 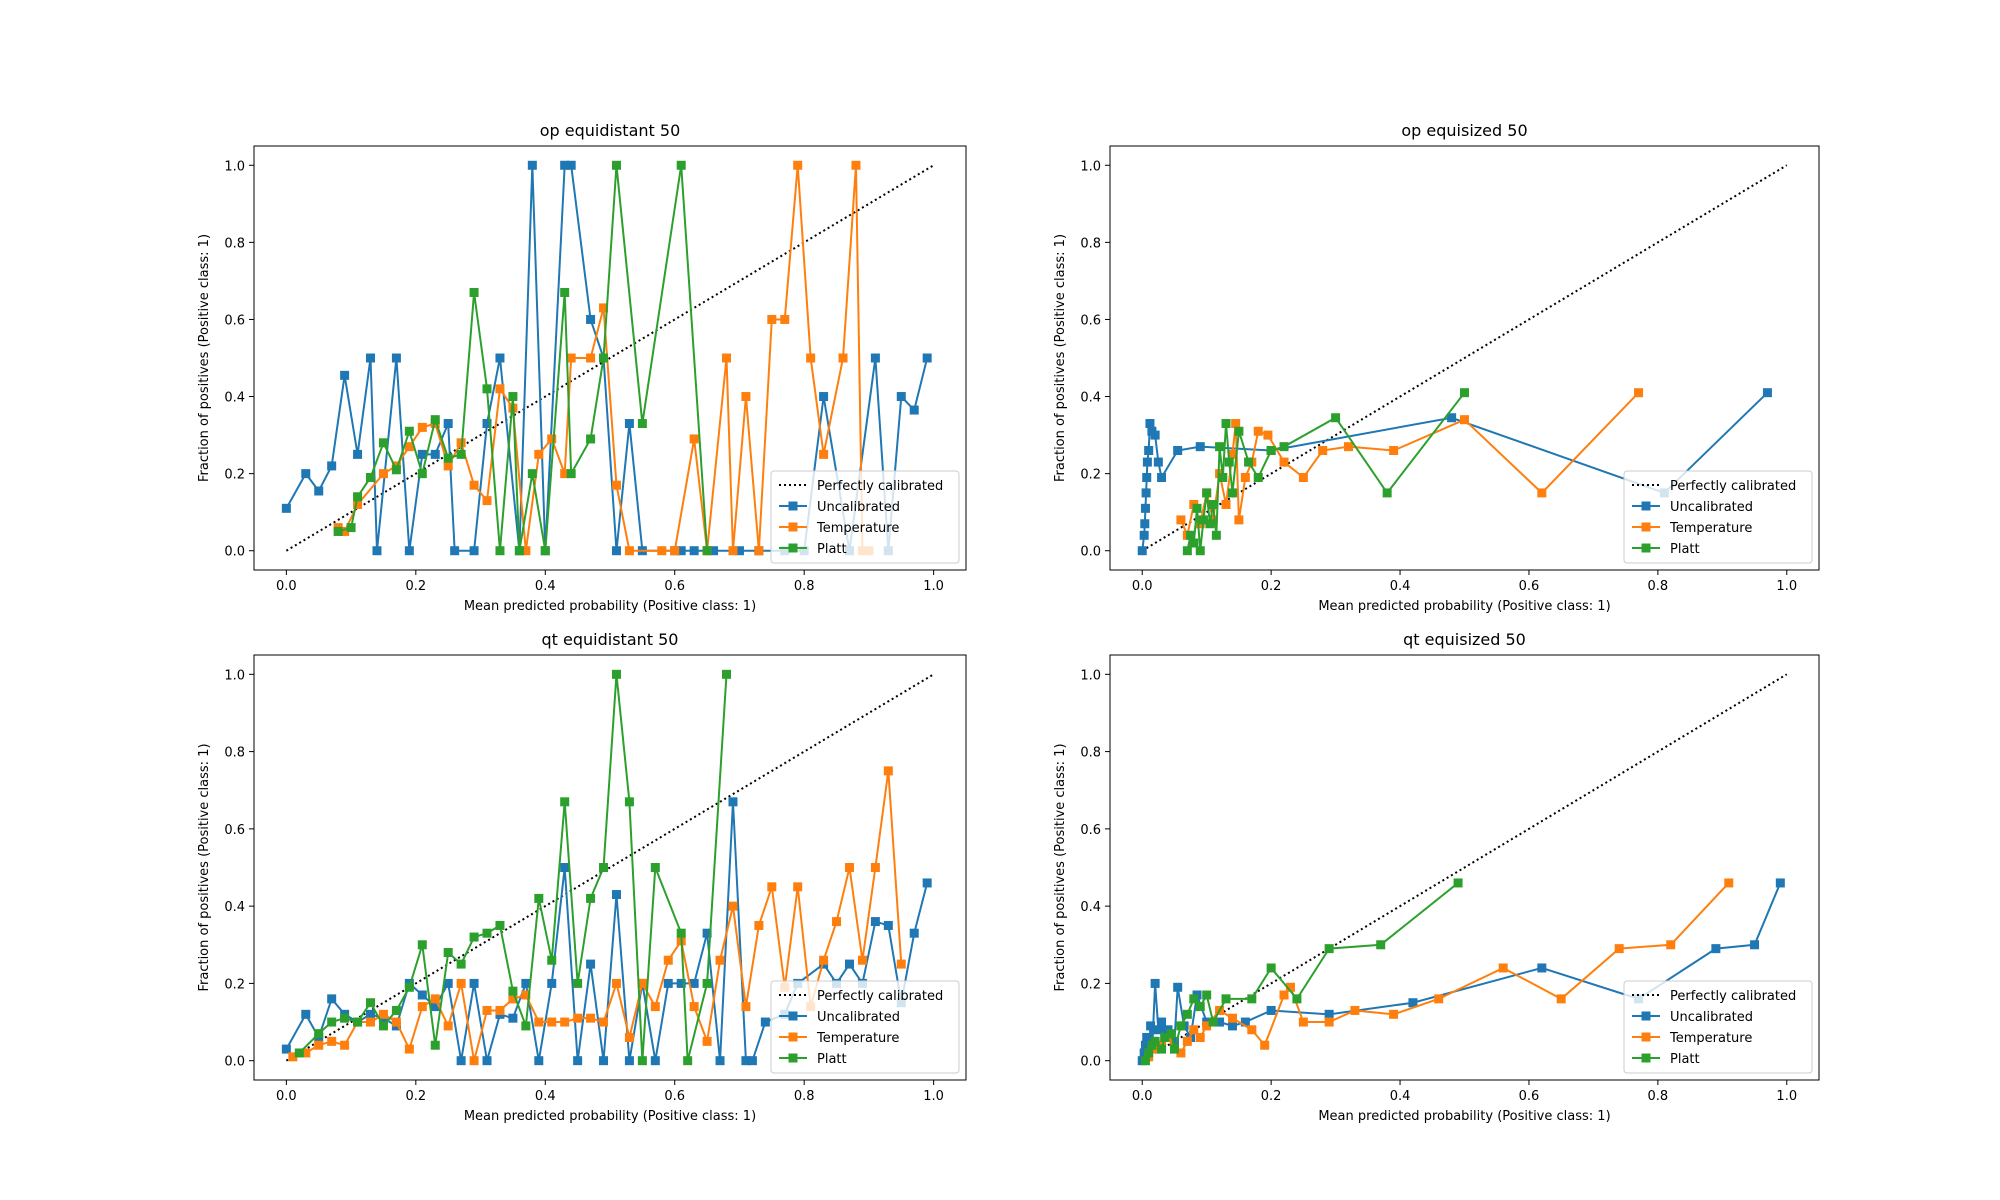 What do you see at coordinates (1400, 1096) in the screenshot?
I see `x-tick-label: 0.4` at bounding box center [1400, 1096].